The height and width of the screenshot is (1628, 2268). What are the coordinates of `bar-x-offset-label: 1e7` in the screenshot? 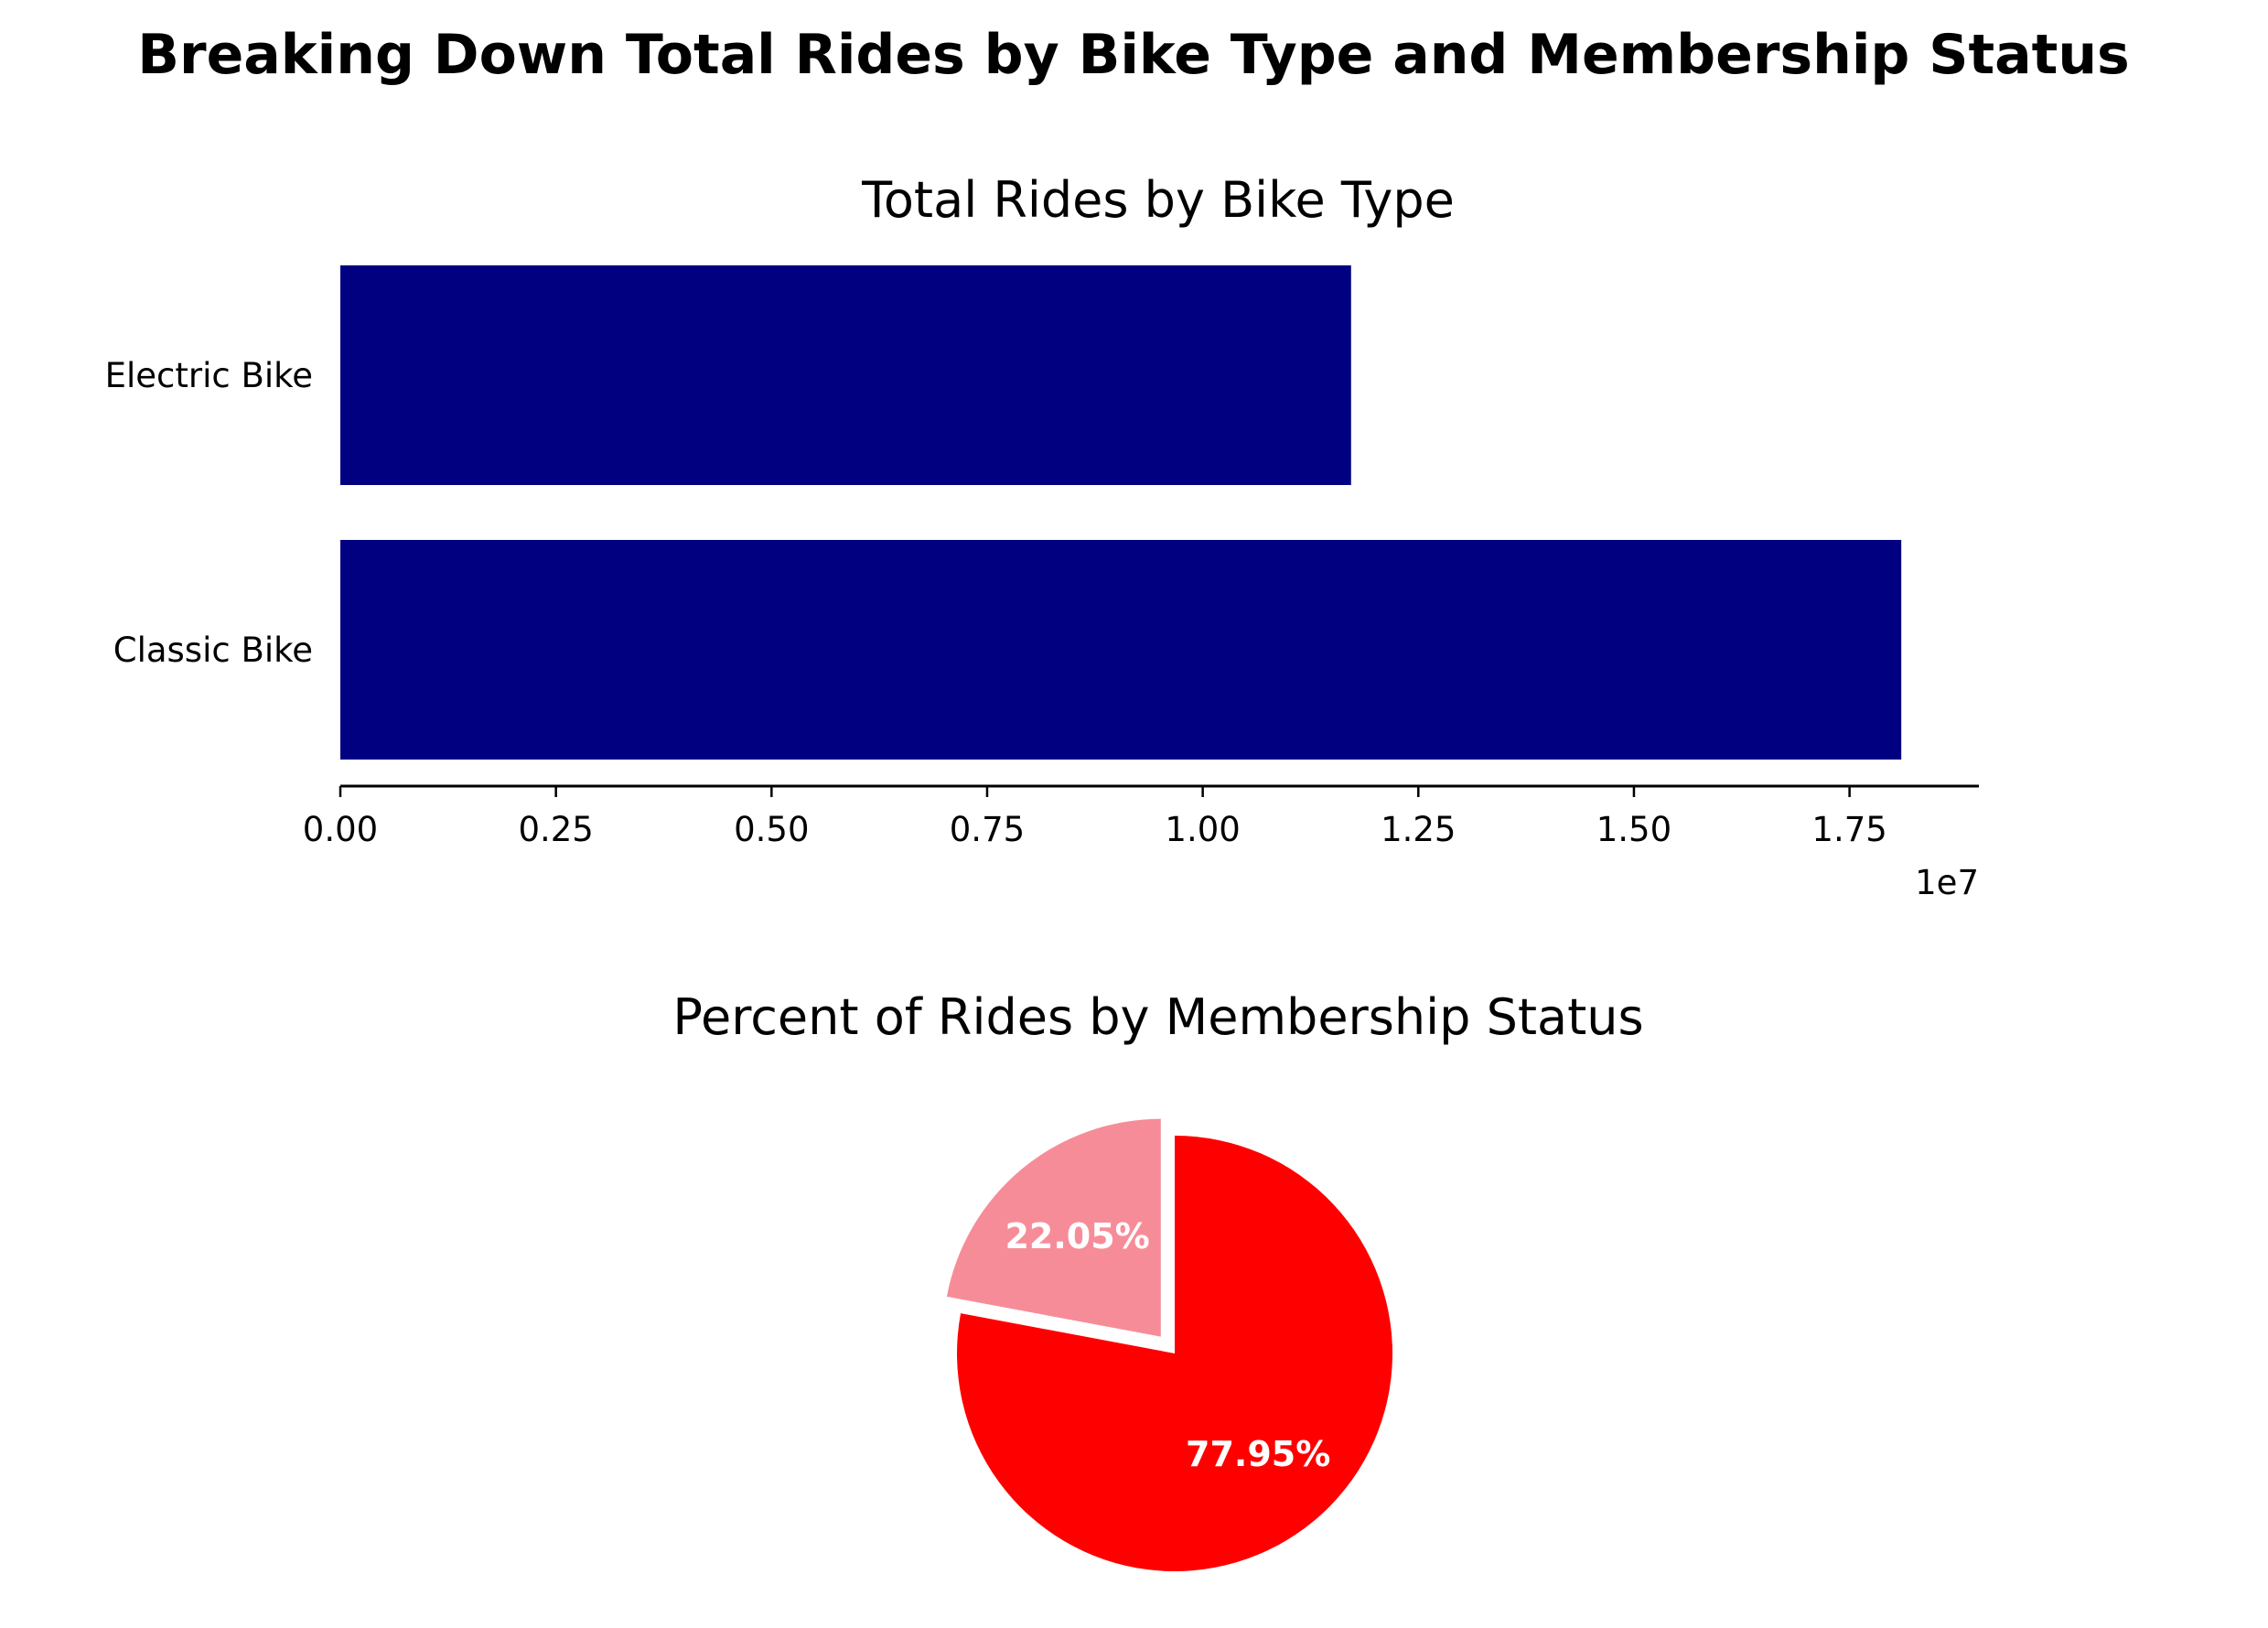 It's located at (1947, 883).